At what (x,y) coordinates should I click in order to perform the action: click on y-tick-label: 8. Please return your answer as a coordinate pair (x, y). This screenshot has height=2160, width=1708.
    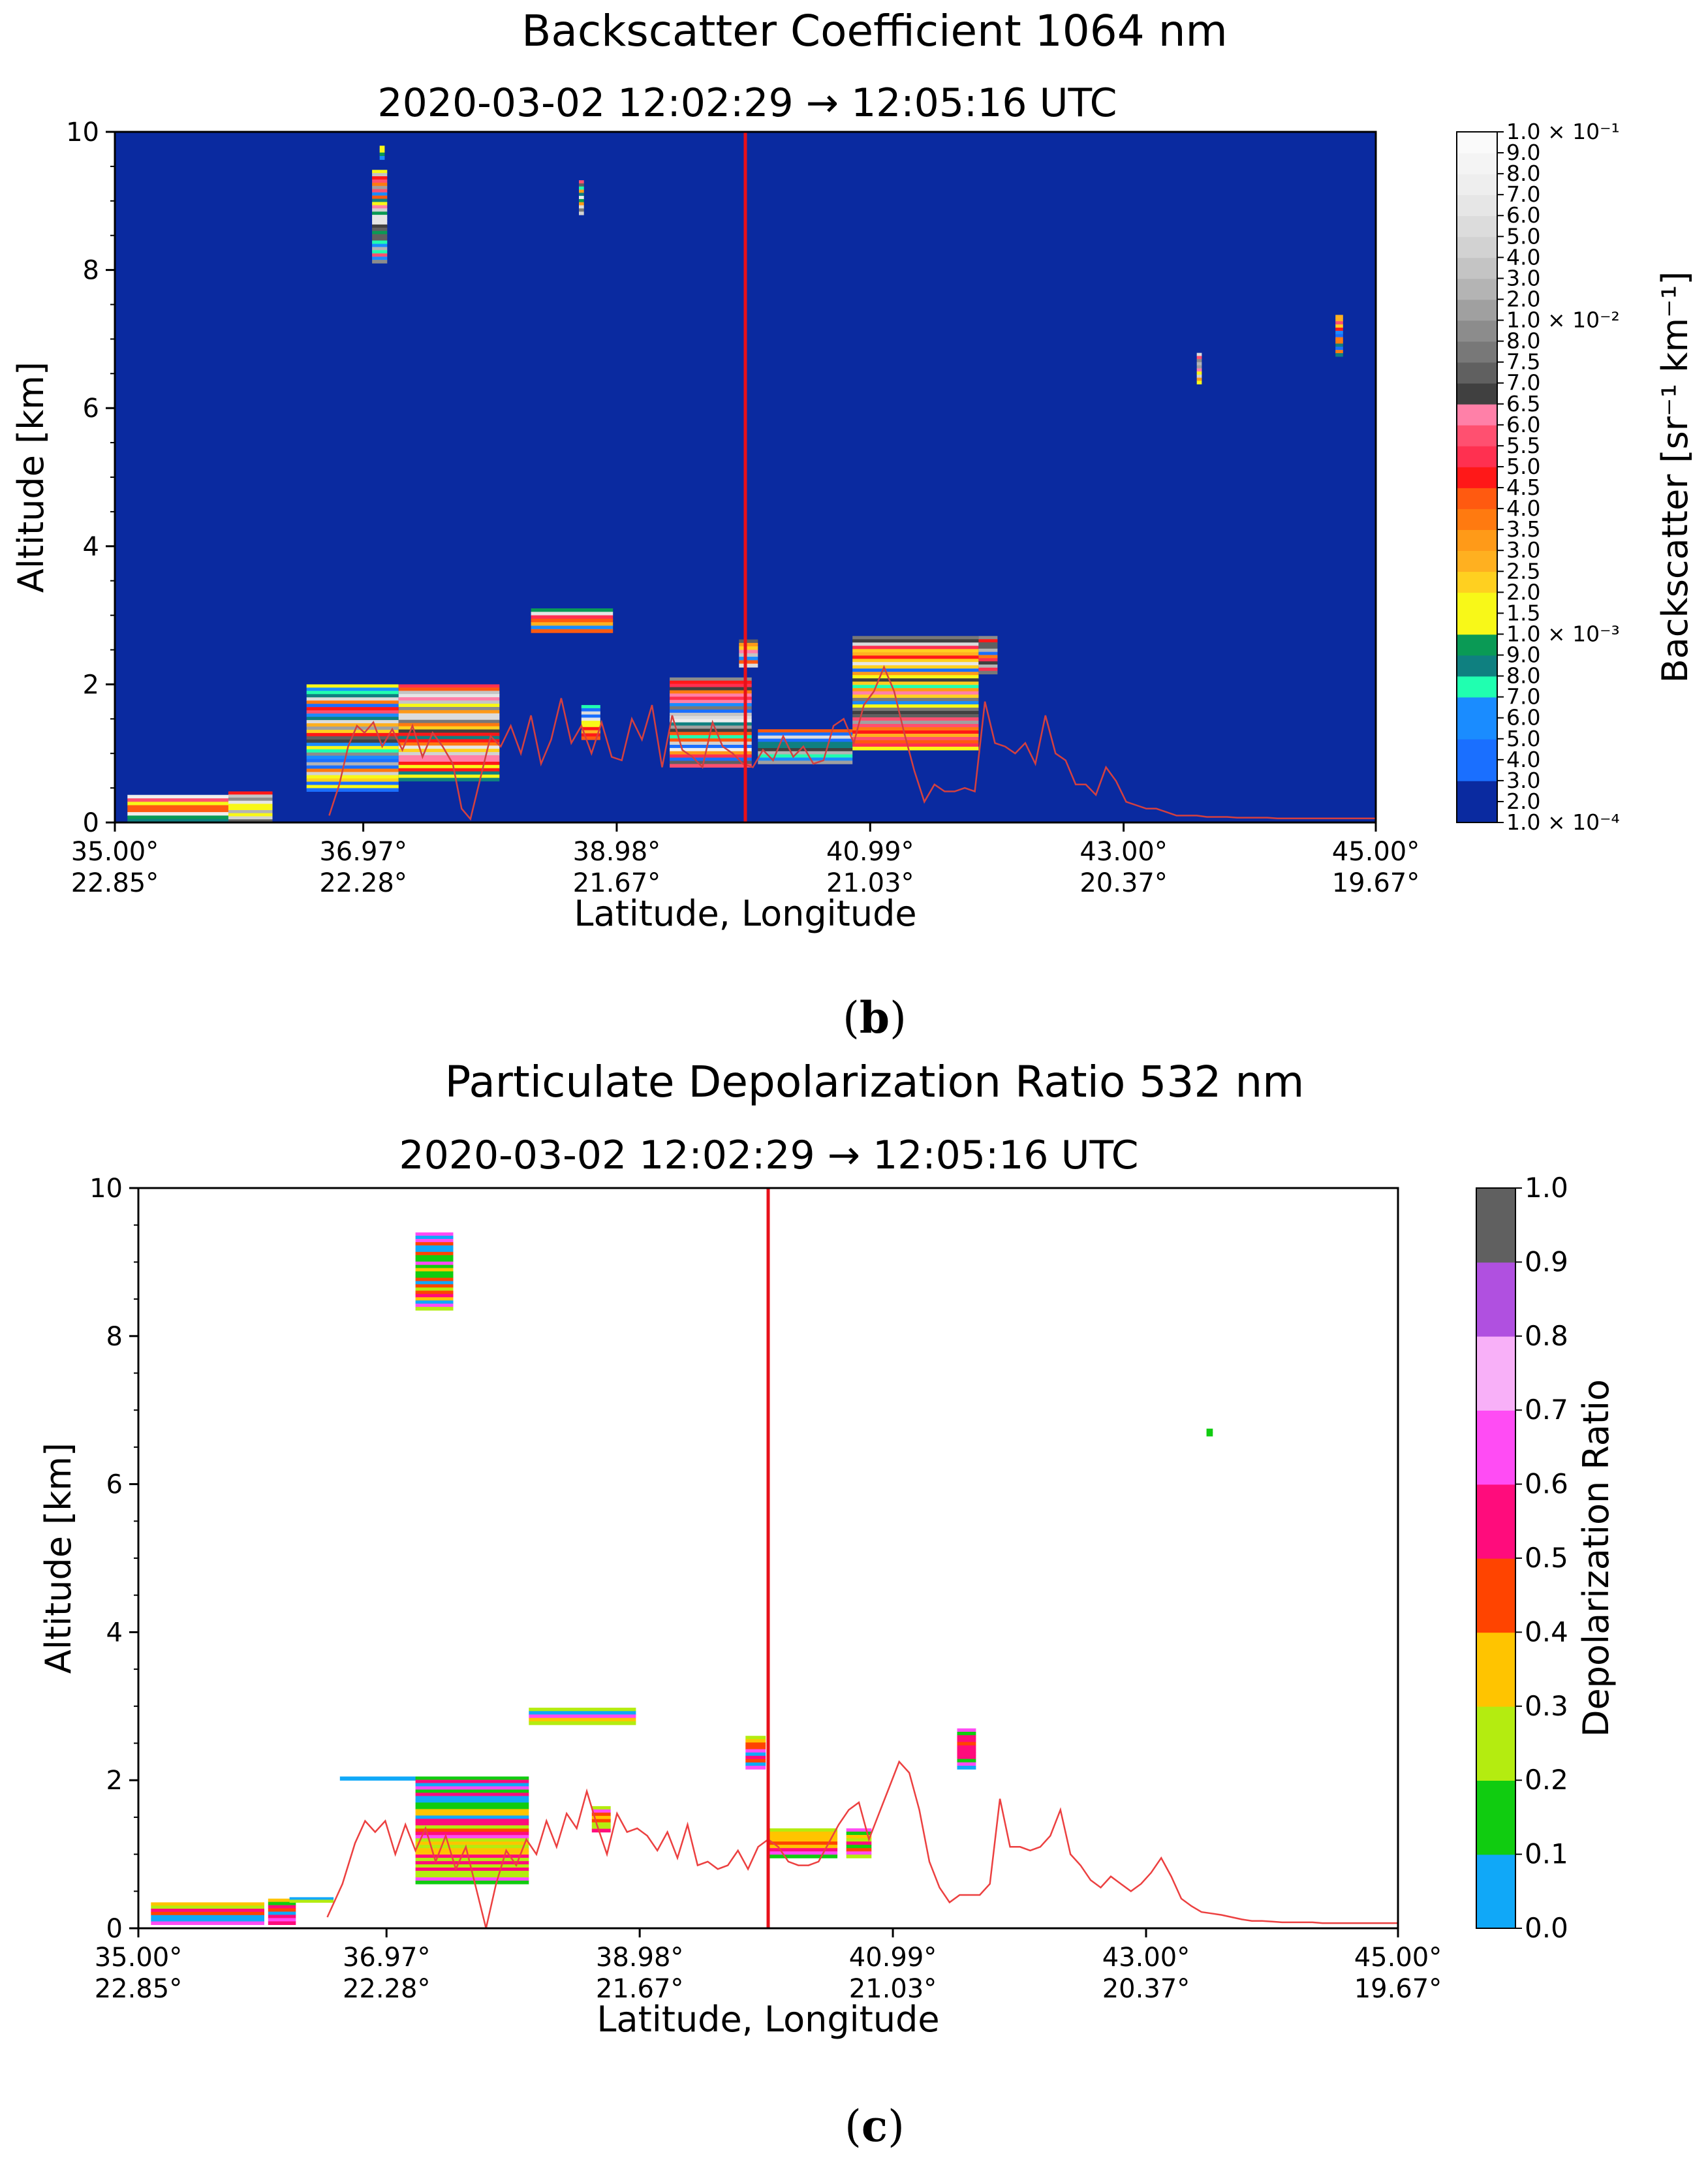
    Looking at the image, I should click on (114, 1337).